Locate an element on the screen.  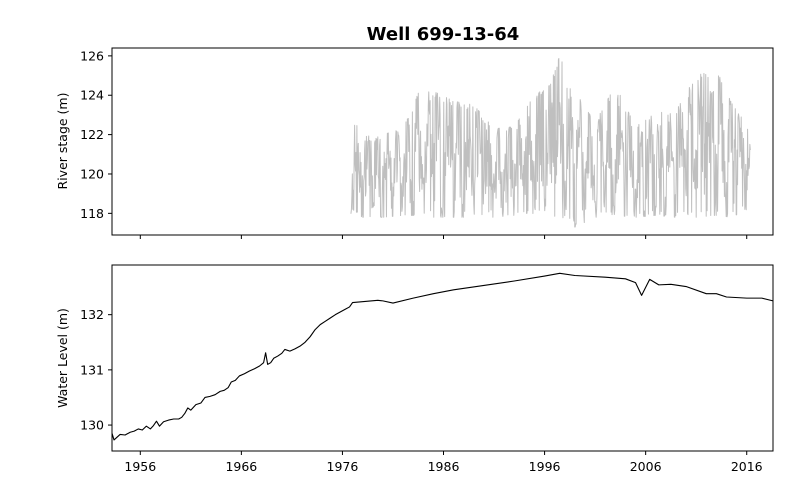
xtick-label-1: 1966 is located at coordinates (241, 466).